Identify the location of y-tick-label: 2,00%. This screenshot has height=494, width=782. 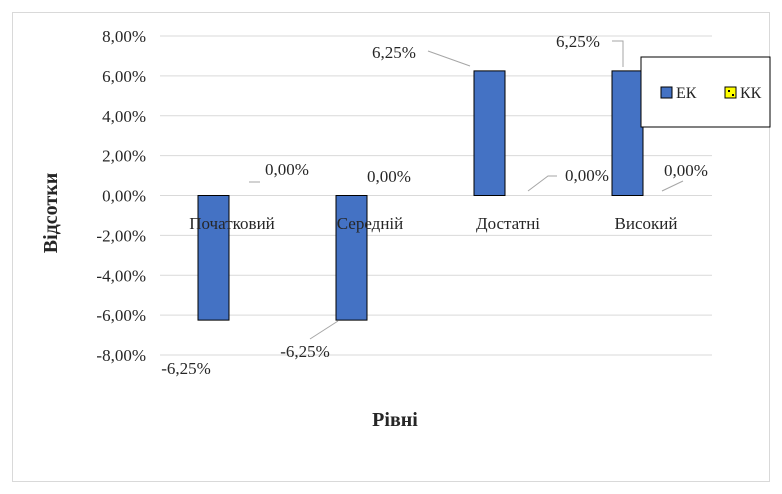
(124, 156).